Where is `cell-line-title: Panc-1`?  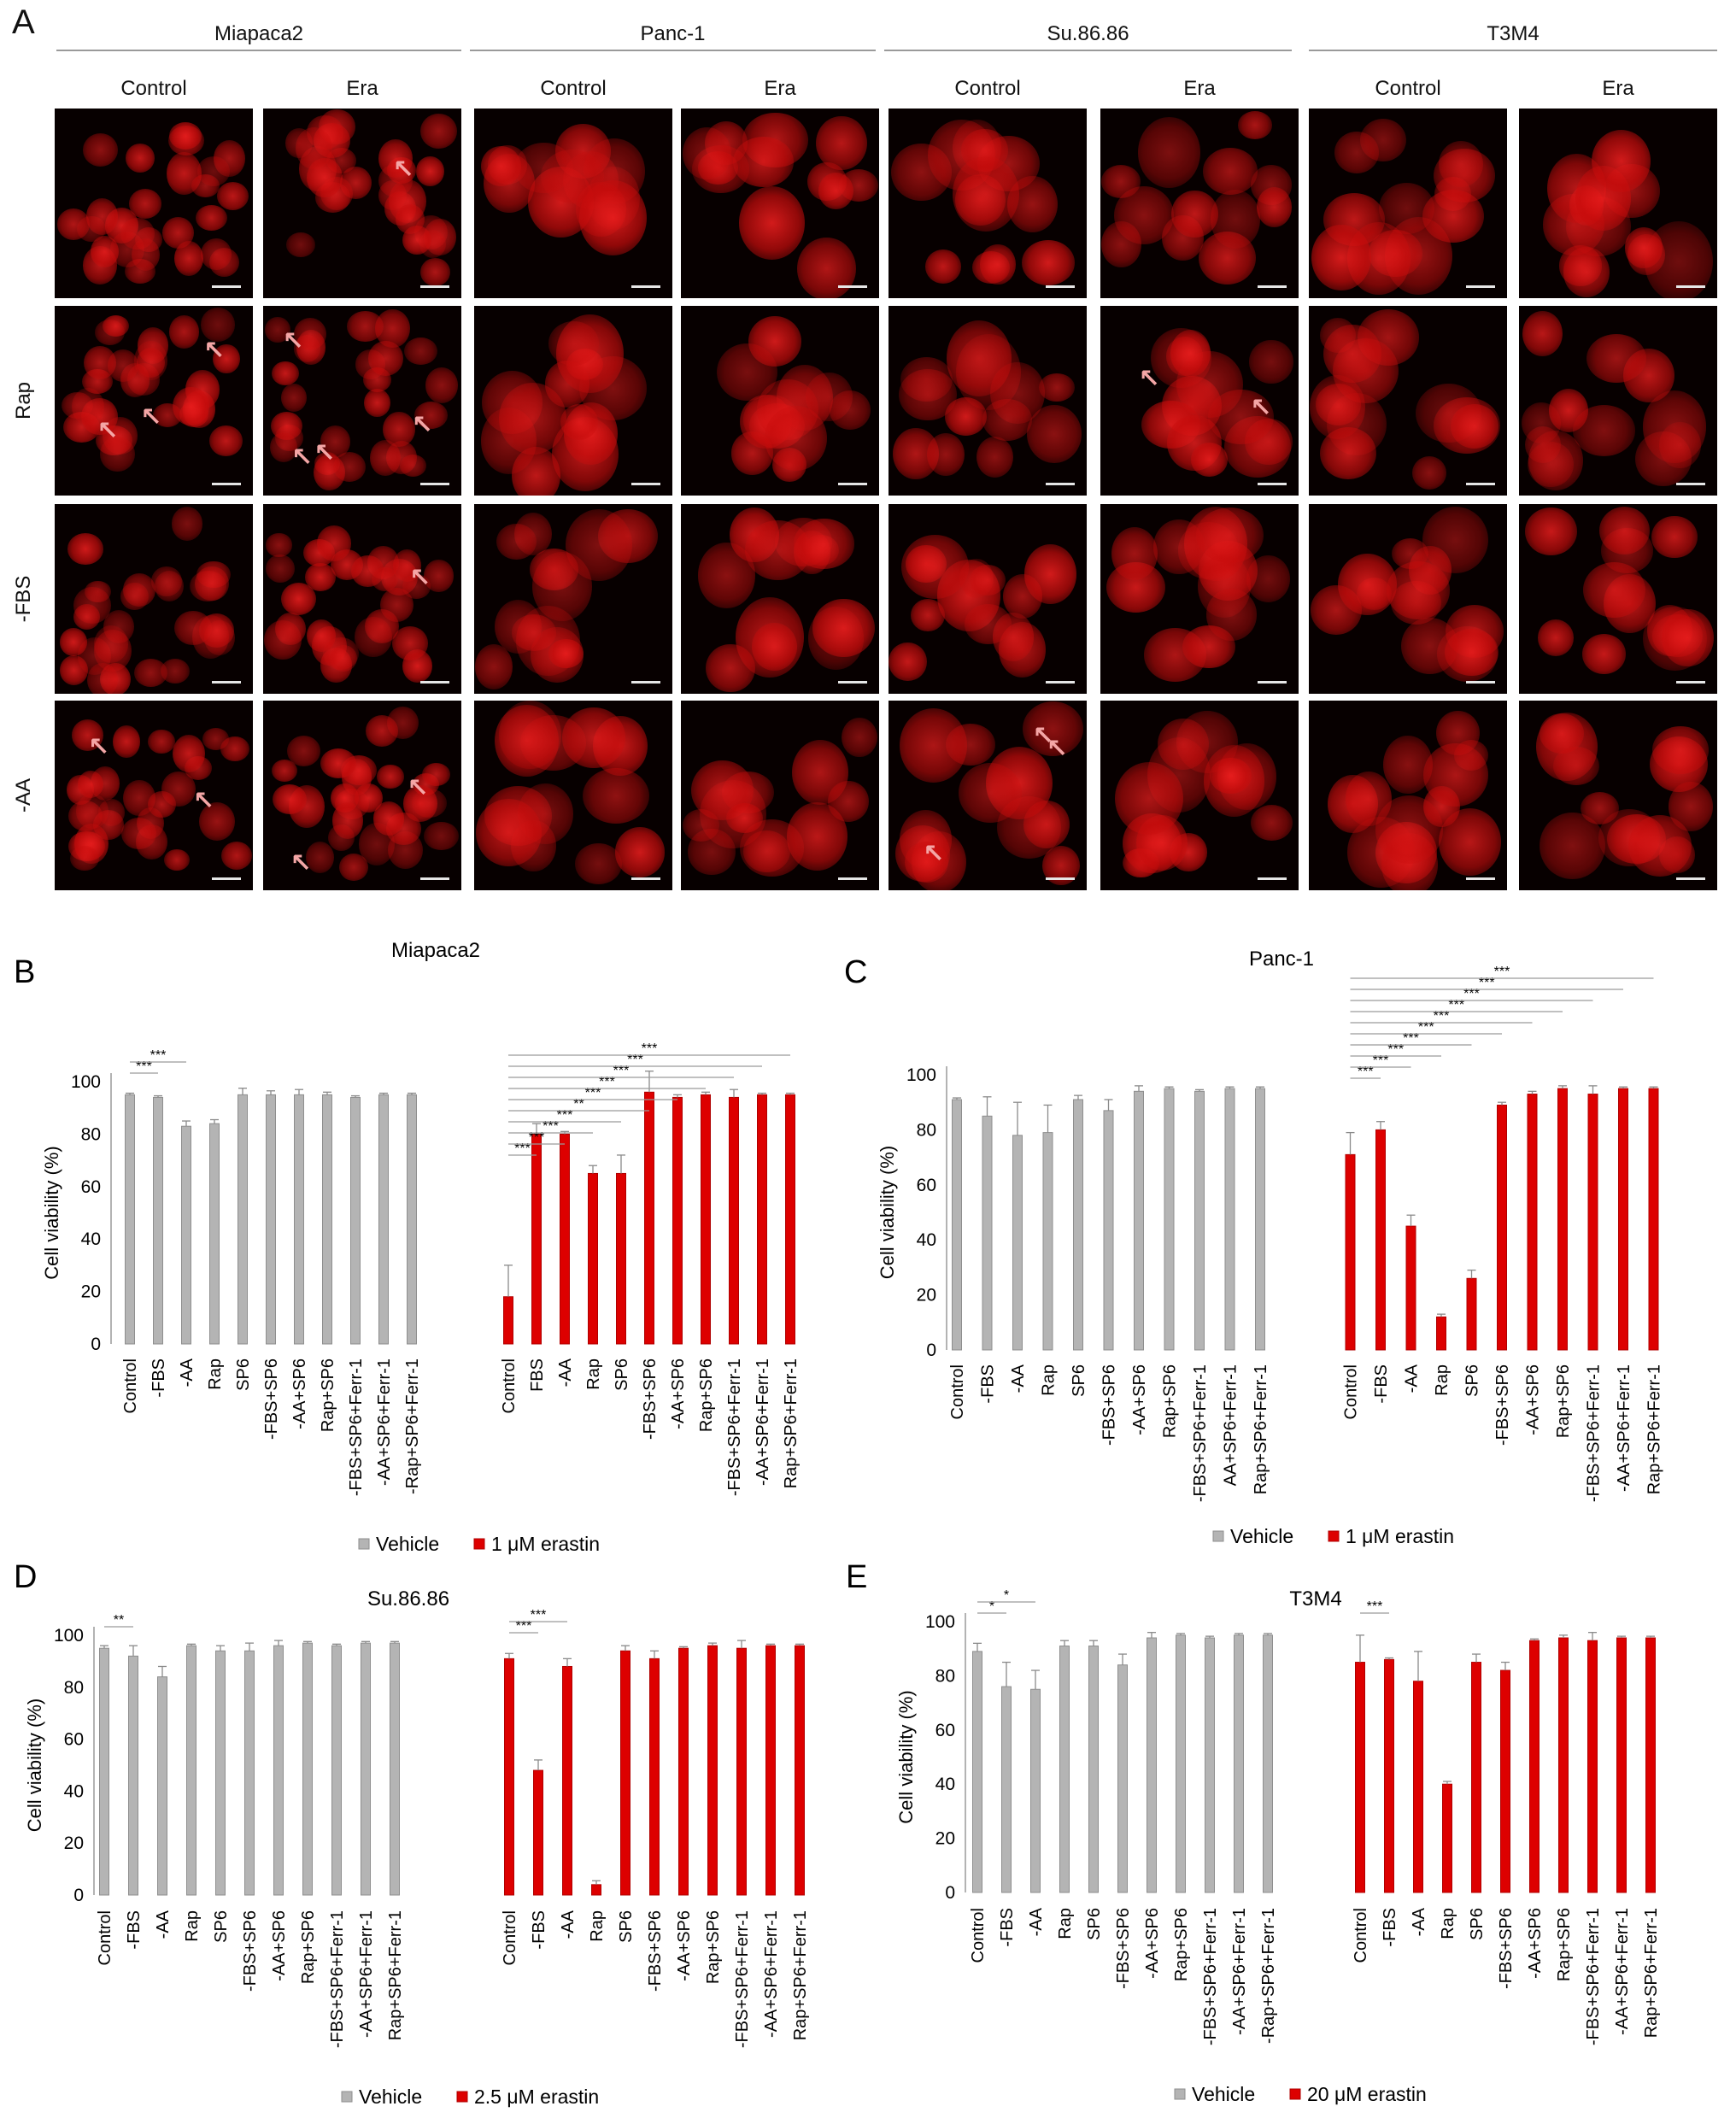
cell-line-title: Panc-1 is located at coordinates (673, 33).